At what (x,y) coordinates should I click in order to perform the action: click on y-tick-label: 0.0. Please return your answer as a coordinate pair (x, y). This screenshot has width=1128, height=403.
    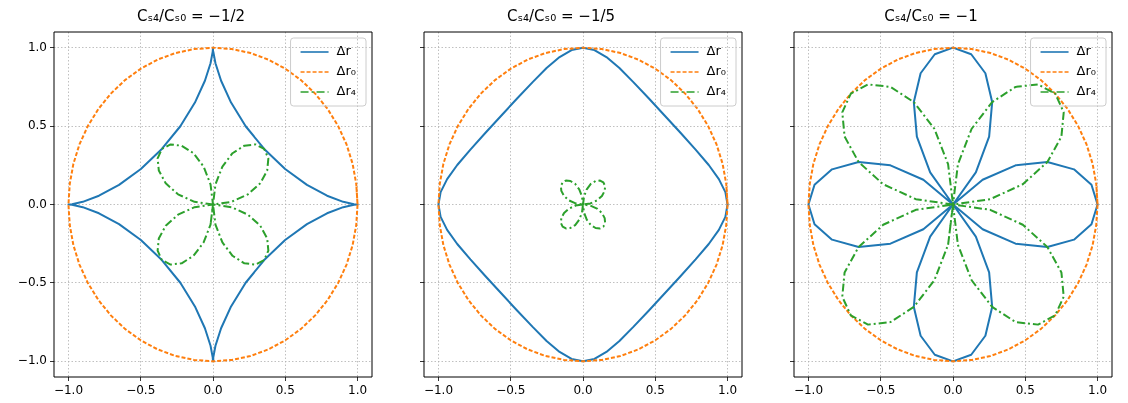
    Looking at the image, I should click on (37, 203).